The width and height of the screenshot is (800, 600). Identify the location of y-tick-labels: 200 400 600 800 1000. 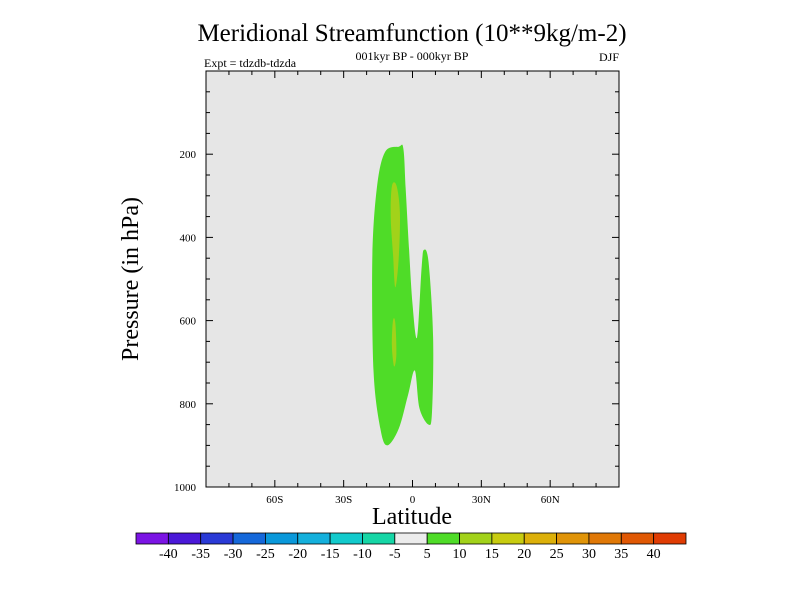
(185, 321).